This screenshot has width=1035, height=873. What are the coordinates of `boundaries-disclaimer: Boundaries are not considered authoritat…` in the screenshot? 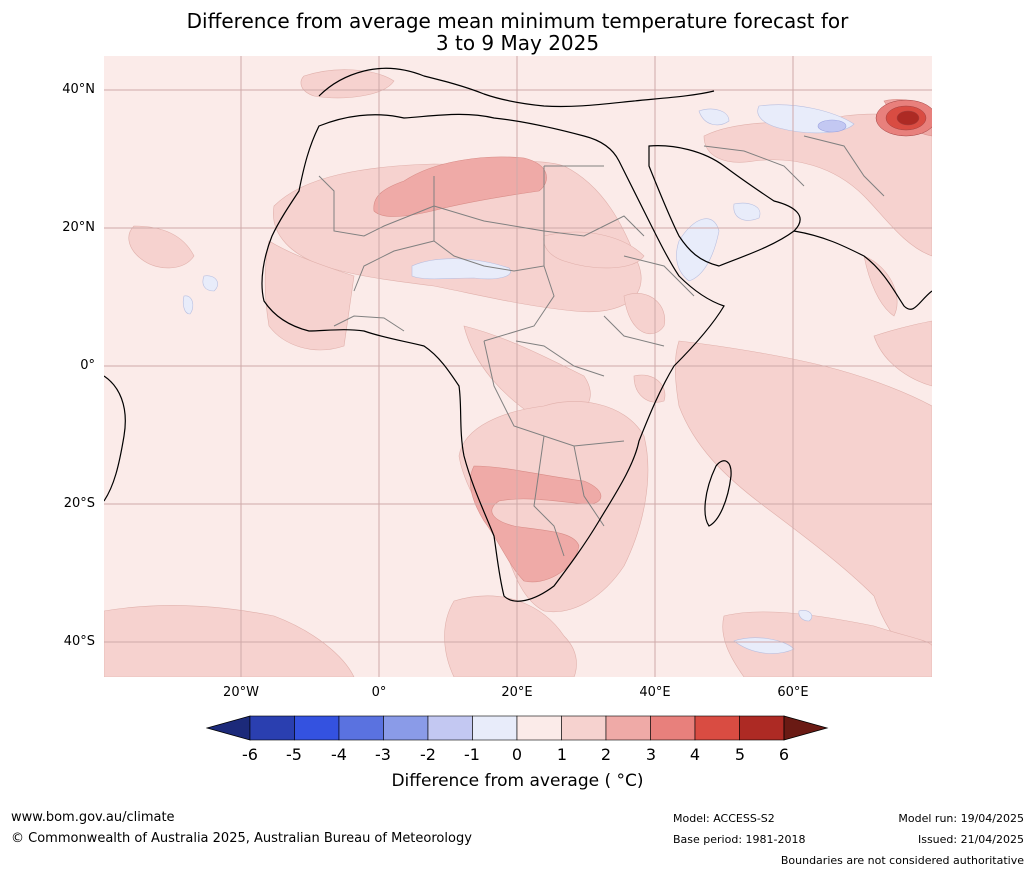 It's located at (902, 860).